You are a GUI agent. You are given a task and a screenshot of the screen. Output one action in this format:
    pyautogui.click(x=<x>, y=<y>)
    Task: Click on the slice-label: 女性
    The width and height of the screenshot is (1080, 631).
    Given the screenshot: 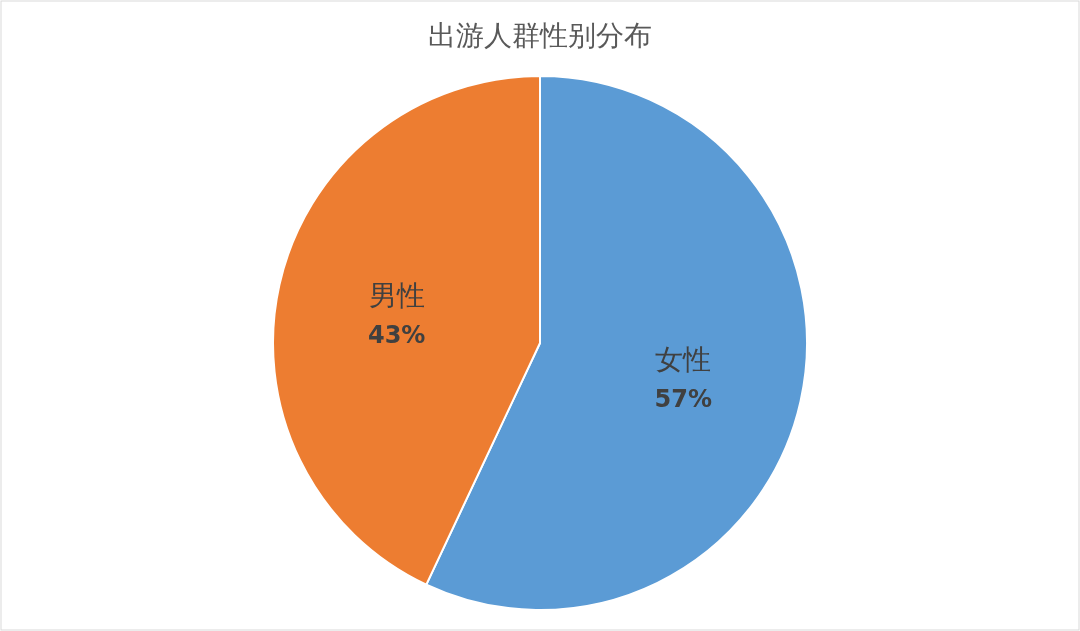 What is the action you would take?
    pyautogui.click(x=683, y=360)
    